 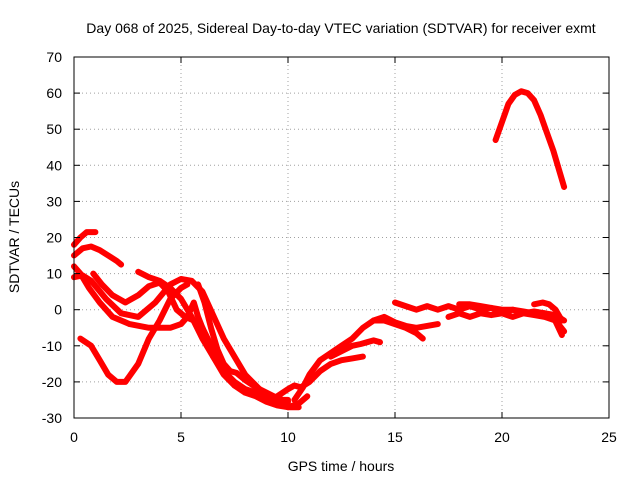 I want to click on series-line-sat-b, so click(x=98, y=255).